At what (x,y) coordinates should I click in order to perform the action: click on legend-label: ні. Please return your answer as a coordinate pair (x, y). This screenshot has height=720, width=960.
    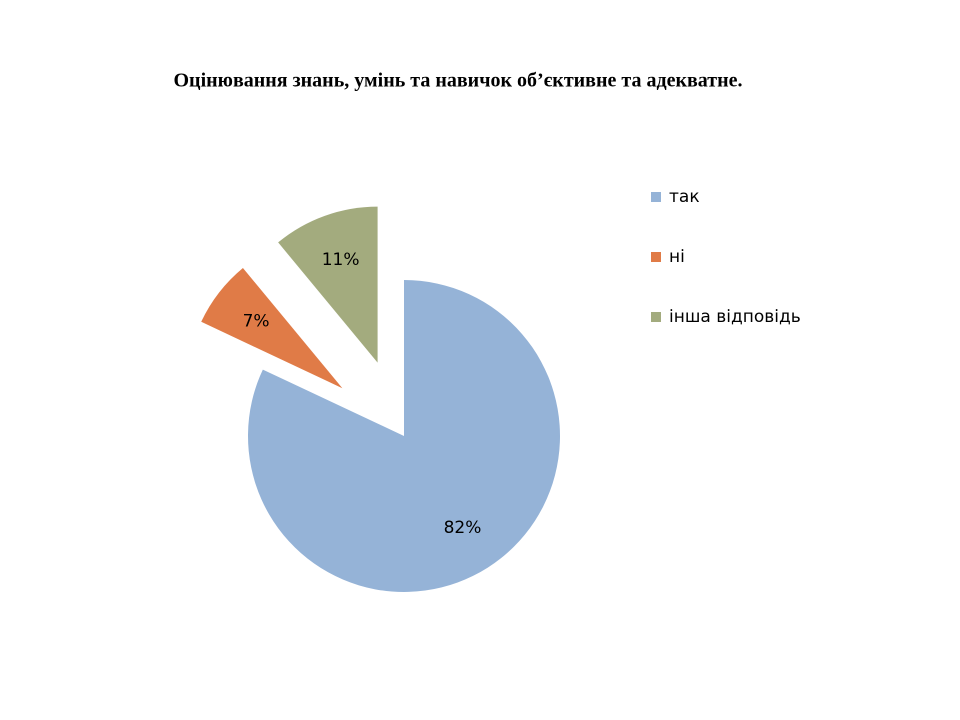
    Looking at the image, I should click on (677, 257).